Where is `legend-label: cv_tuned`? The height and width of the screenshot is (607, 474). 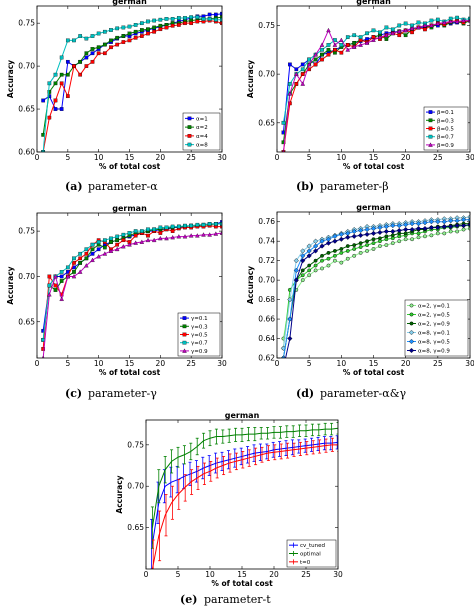
legend-label: cv_tuned is located at coordinates (312, 546).